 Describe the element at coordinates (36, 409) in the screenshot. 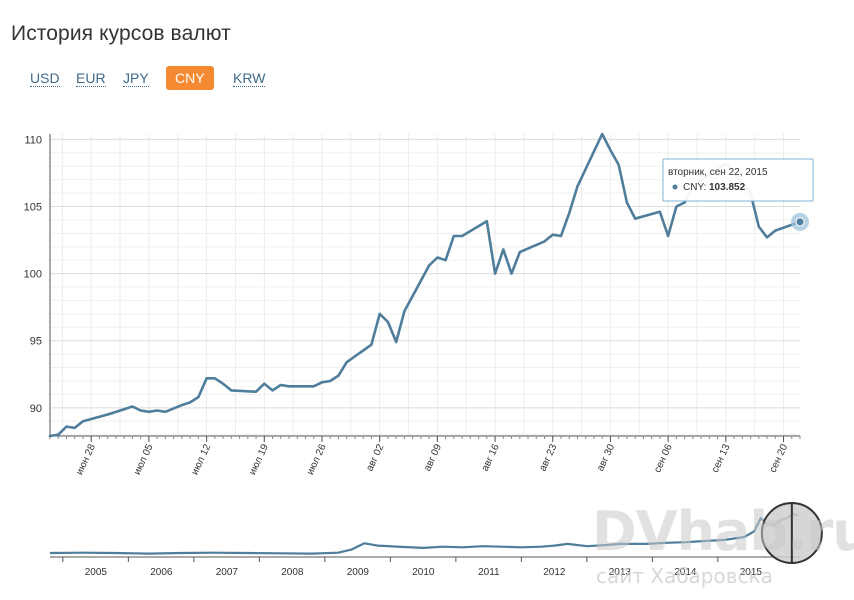

I see `y-tick-label: 90` at that location.